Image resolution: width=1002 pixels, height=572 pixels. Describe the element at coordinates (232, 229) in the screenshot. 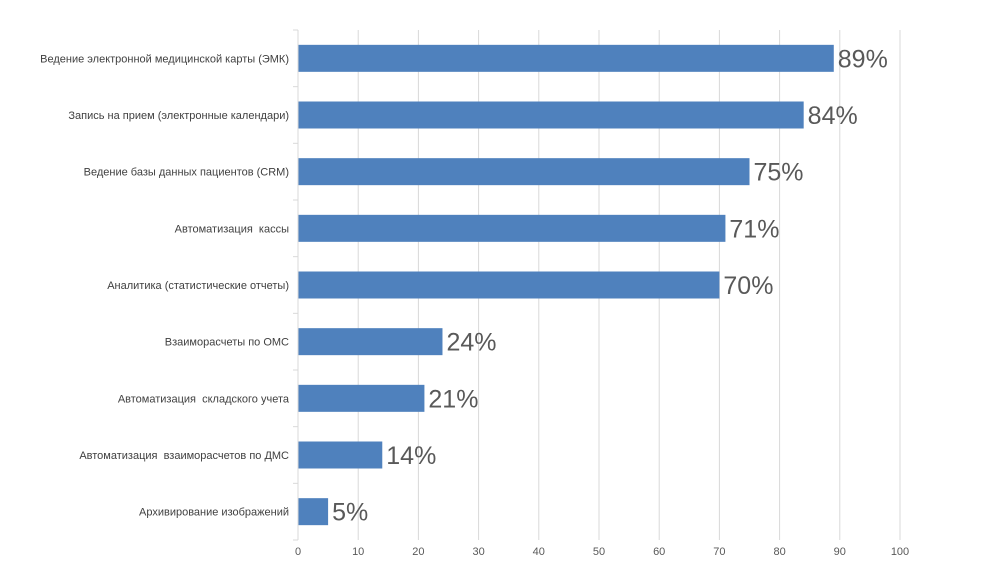

I see `category-label: Автоматизация кассы` at that location.